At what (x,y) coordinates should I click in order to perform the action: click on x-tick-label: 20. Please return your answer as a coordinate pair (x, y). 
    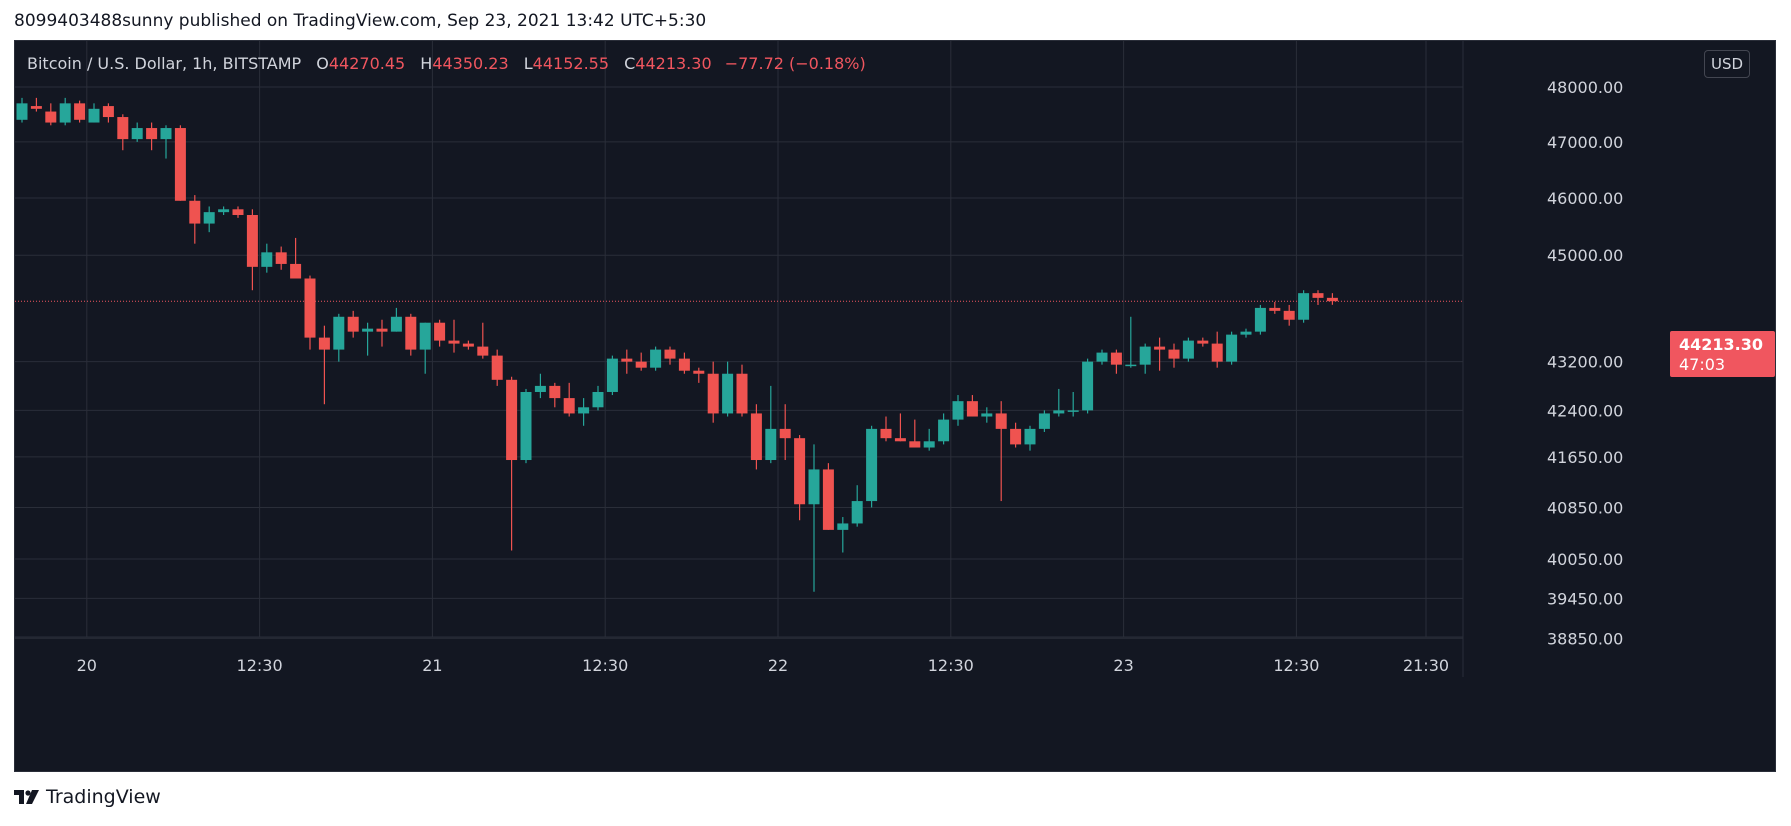
    Looking at the image, I should click on (87, 665).